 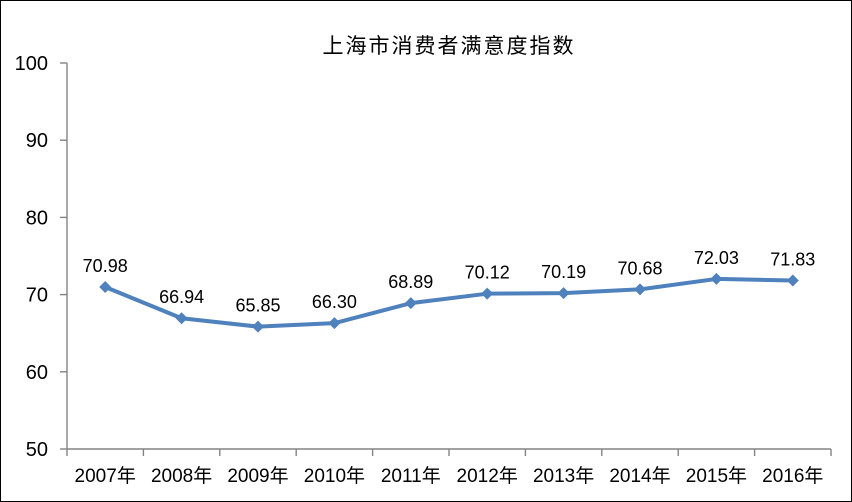 I want to click on data-label: 68.89, so click(x=410, y=282).